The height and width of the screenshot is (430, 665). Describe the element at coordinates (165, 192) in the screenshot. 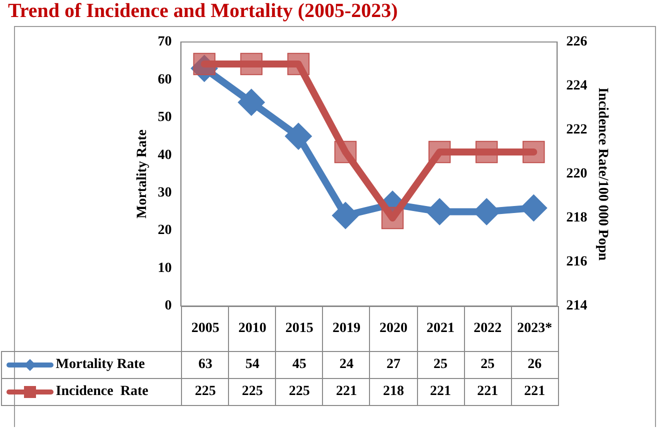

I see `y-tick-label: 30` at that location.